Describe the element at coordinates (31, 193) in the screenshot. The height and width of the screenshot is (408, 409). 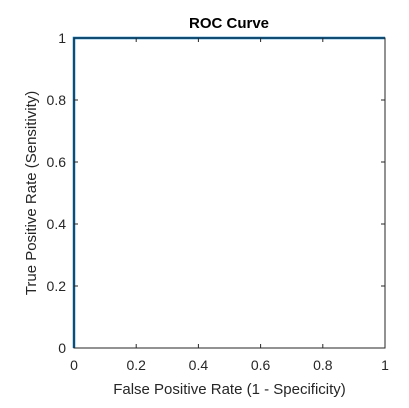
I see `y-axis-label: True Positive Rate (Sensitivity)` at that location.